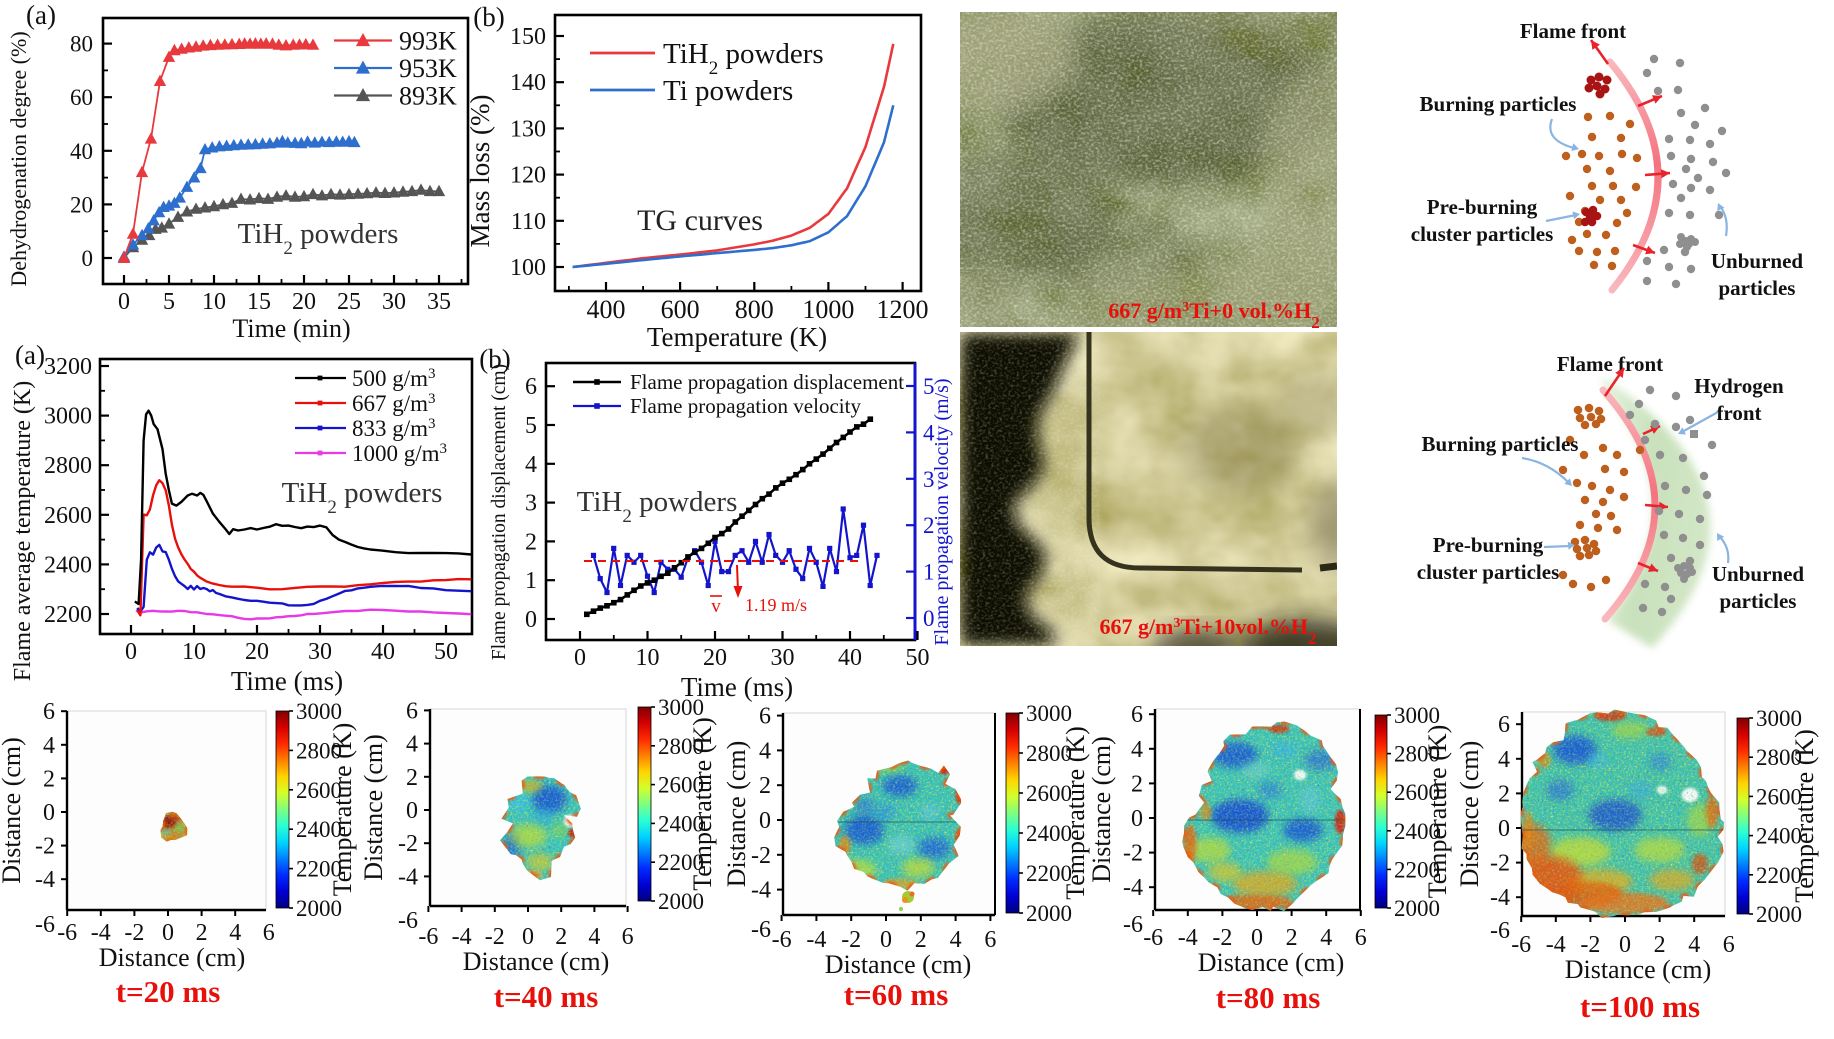 This screenshot has height=1039, width=1834. What do you see at coordinates (1758, 601) in the screenshot?
I see `svg-text: particles` at bounding box center [1758, 601].